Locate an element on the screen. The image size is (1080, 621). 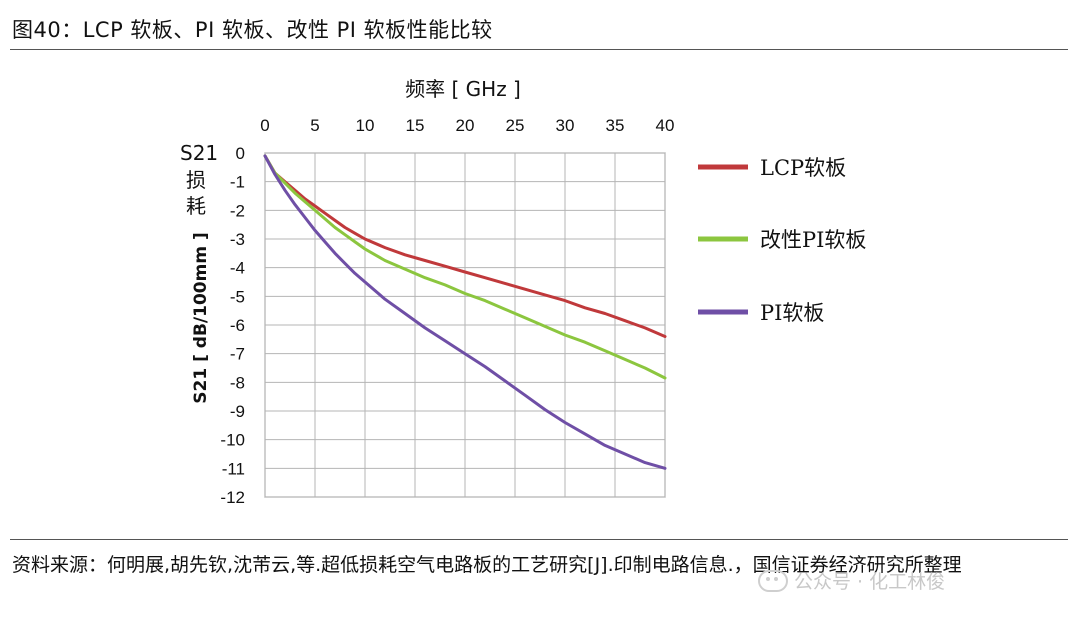
title-divider is located at coordinates (539, 49).